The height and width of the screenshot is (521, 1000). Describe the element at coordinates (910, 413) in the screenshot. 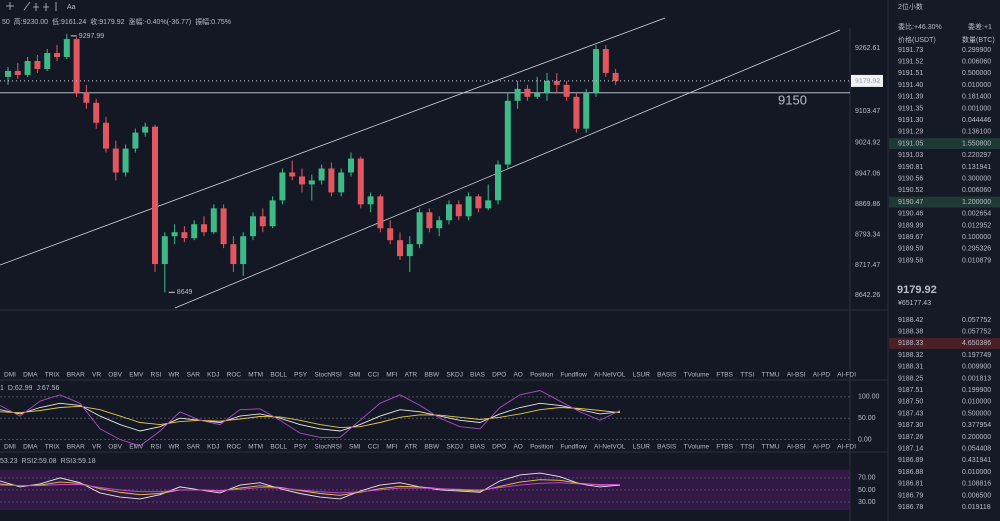

I see `order-price: 9187.43` at that location.